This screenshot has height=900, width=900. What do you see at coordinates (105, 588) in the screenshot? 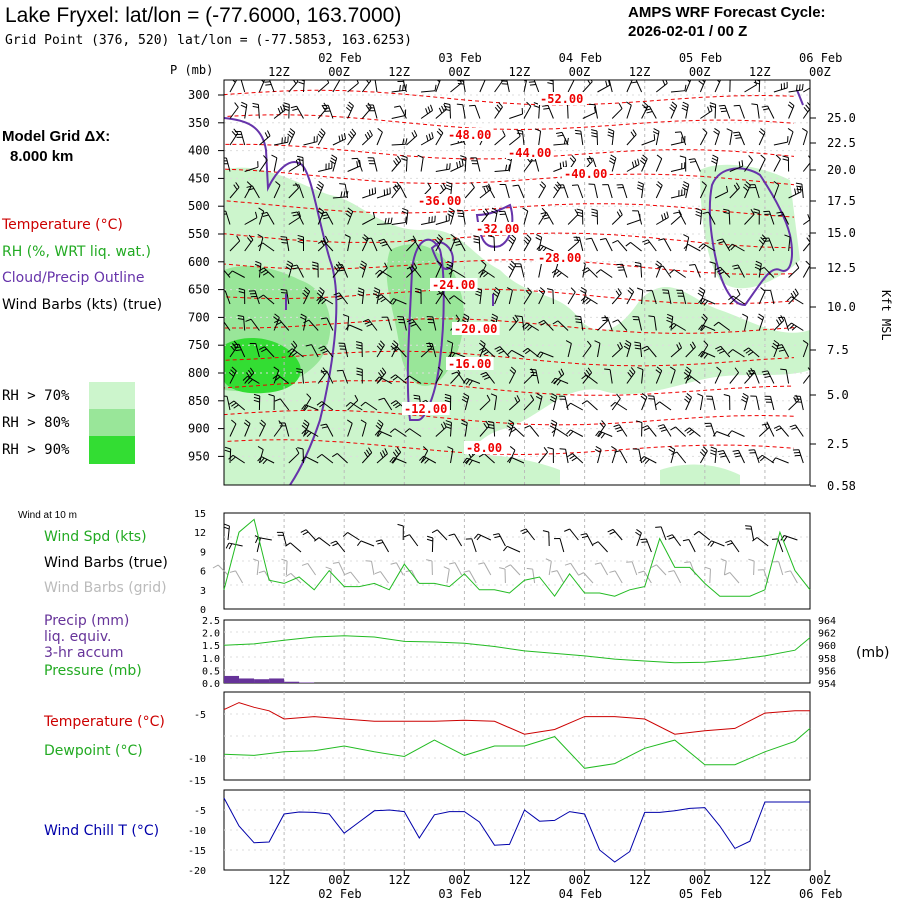
I see `legend-barbs-grid: Wind Barbs (grid)` at bounding box center [105, 588].